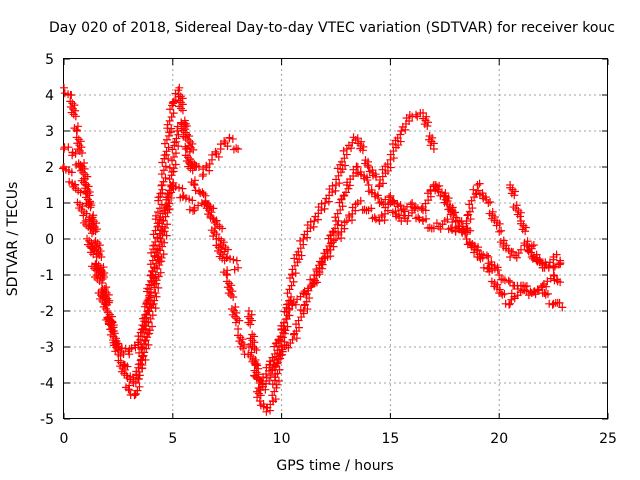 The image size is (640, 480). What do you see at coordinates (535, 226) in the screenshot?
I see `series-track-h` at bounding box center [535, 226].